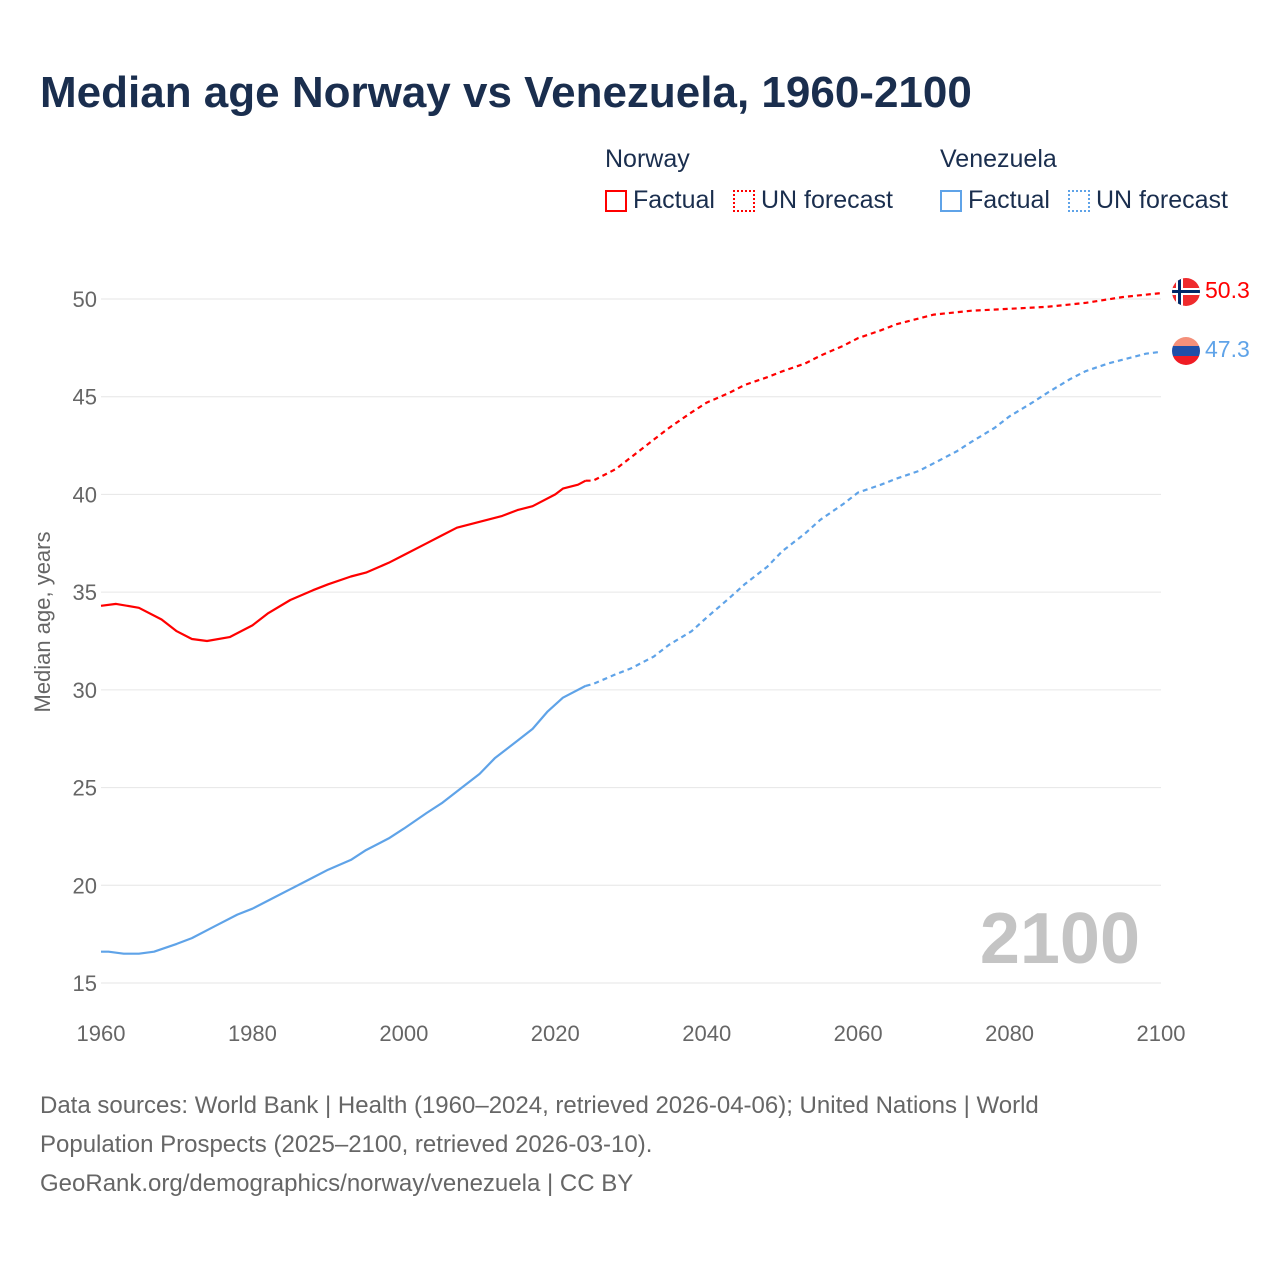 Image resolution: width=1280 pixels, height=1280 pixels. What do you see at coordinates (647, 159) in the screenshot?
I see `legend-group-name: Norway` at bounding box center [647, 159].